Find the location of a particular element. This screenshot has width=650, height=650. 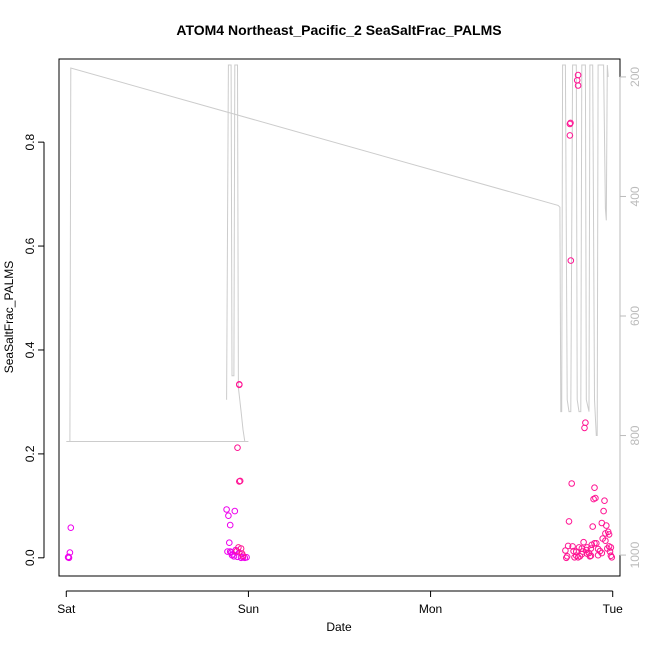

x-tick-label: Sat is located at coordinates (66, 609).